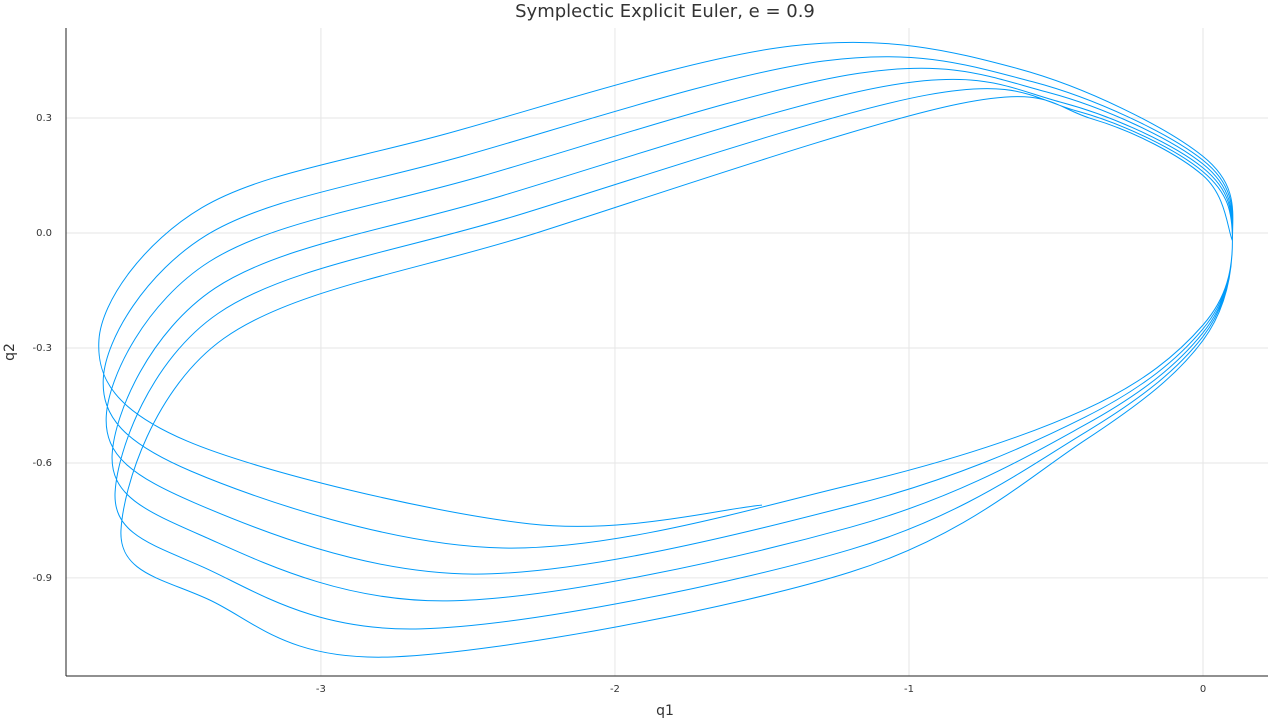 This screenshot has width=1280, height=720. I want to click on y-tick-label: 0.0, so click(44, 233).